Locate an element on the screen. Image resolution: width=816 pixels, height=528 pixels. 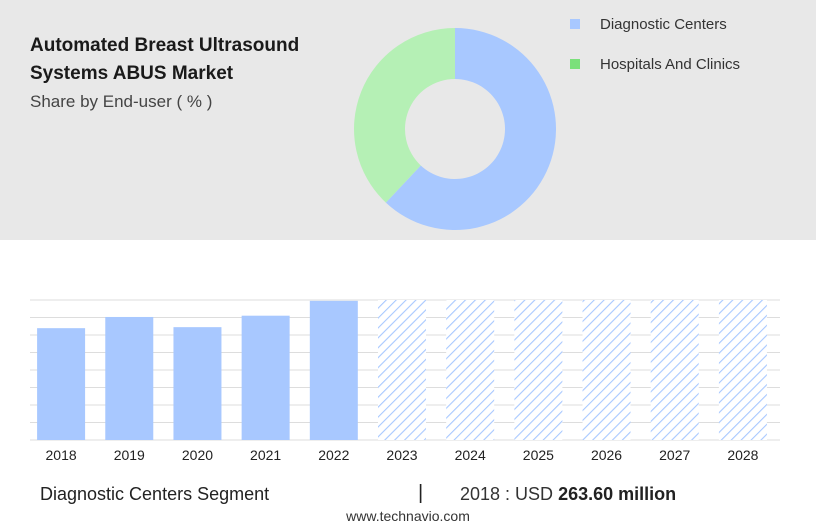
donut-slice-diagnostic-centers is located at coordinates (470, 129).